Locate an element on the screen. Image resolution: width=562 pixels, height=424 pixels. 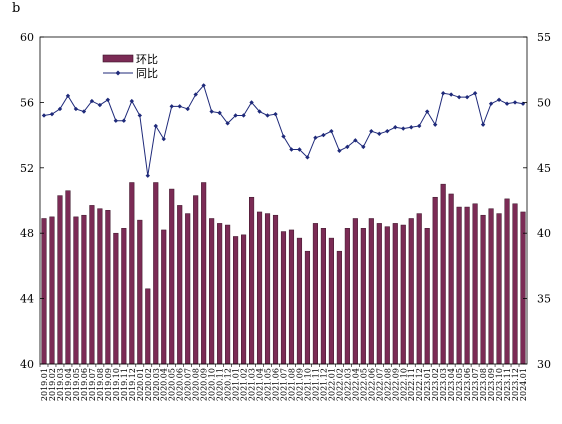
x-tick-label: 2021.11 is located at coordinates (315, 384).